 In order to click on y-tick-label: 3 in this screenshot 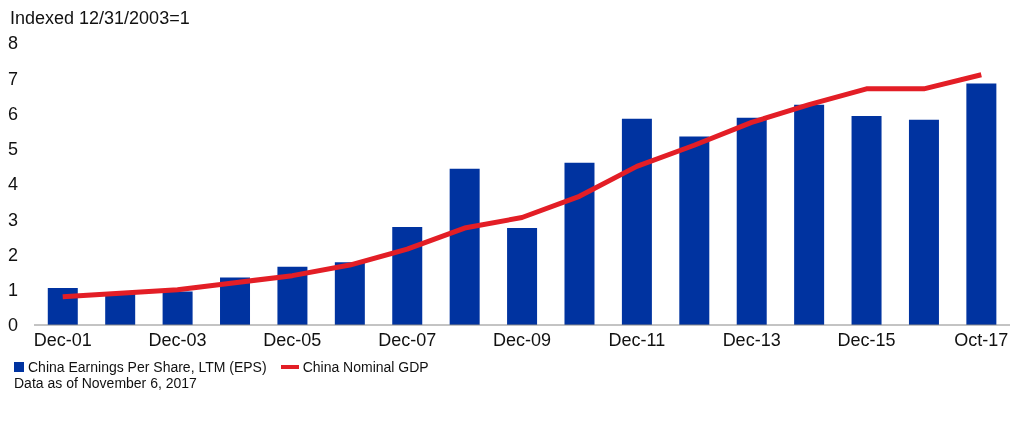, I will do `click(13, 219)`.